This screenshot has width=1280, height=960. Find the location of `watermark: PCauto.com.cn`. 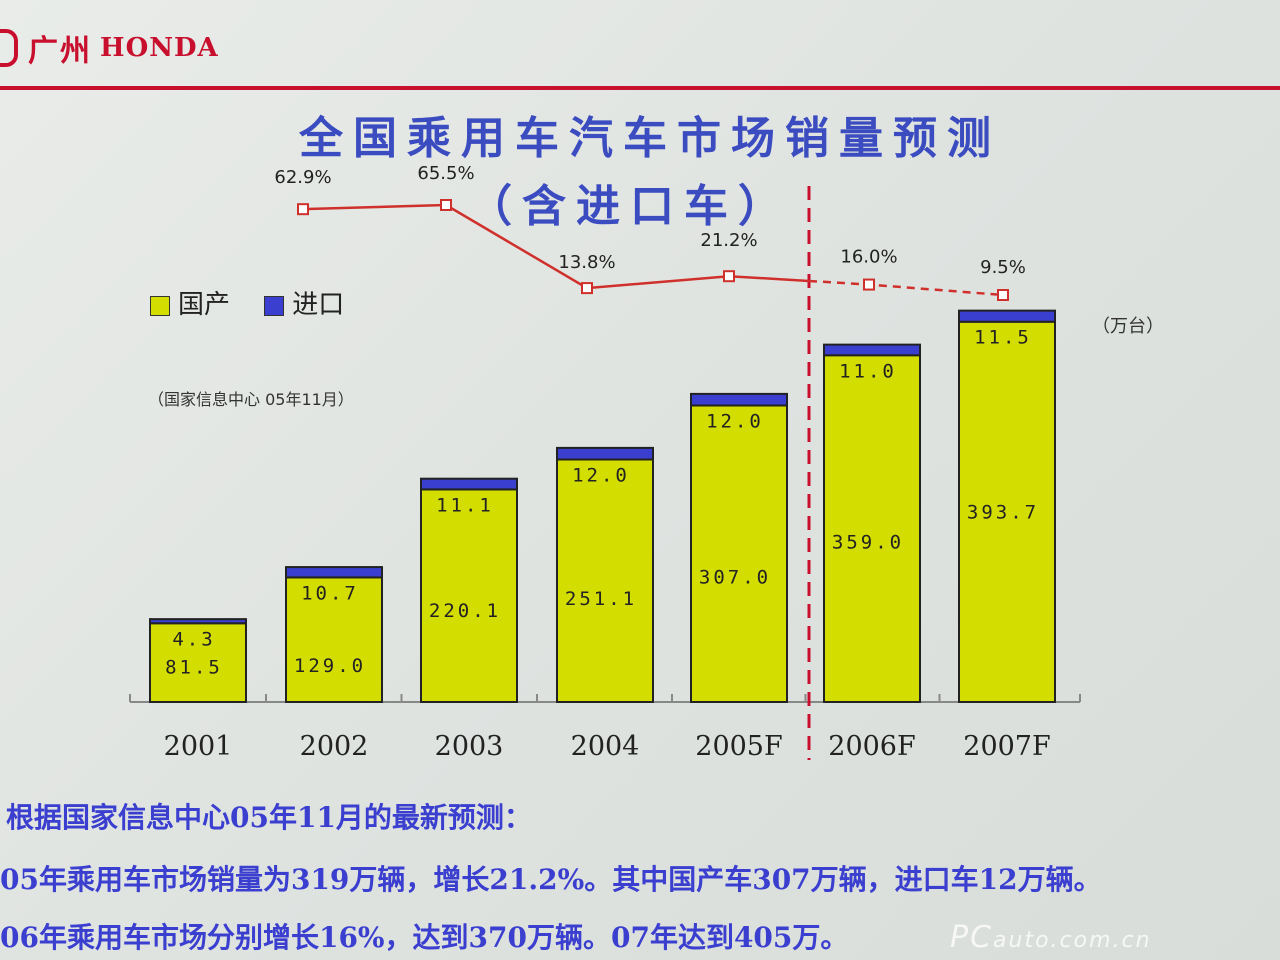

watermark: PCauto.com.cn is located at coordinates (1051, 937).